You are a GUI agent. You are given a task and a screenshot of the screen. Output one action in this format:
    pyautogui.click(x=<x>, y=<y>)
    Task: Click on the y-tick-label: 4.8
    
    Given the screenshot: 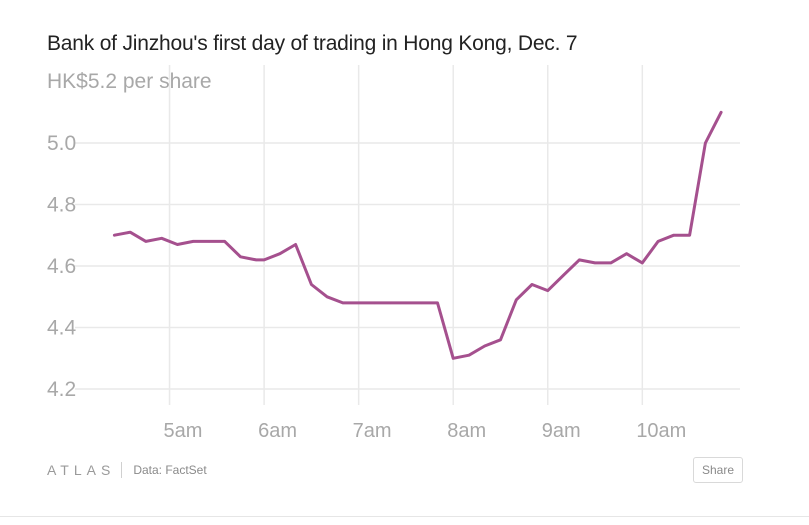 What is the action you would take?
    pyautogui.click(x=61, y=205)
    